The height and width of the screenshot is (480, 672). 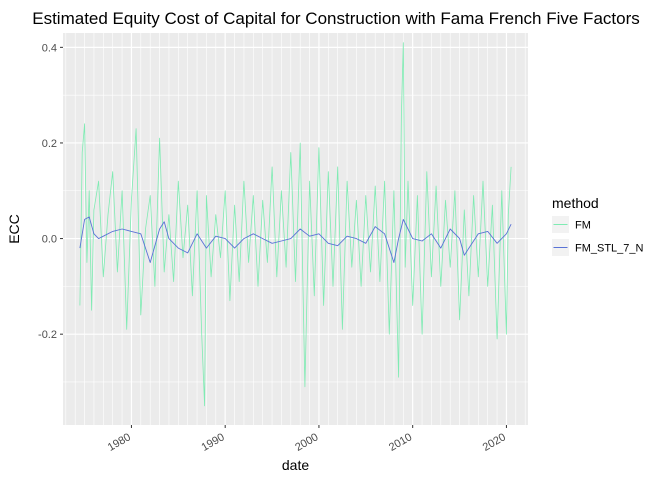 I want to click on y-tick-label: -0.2, so click(x=47, y=335).